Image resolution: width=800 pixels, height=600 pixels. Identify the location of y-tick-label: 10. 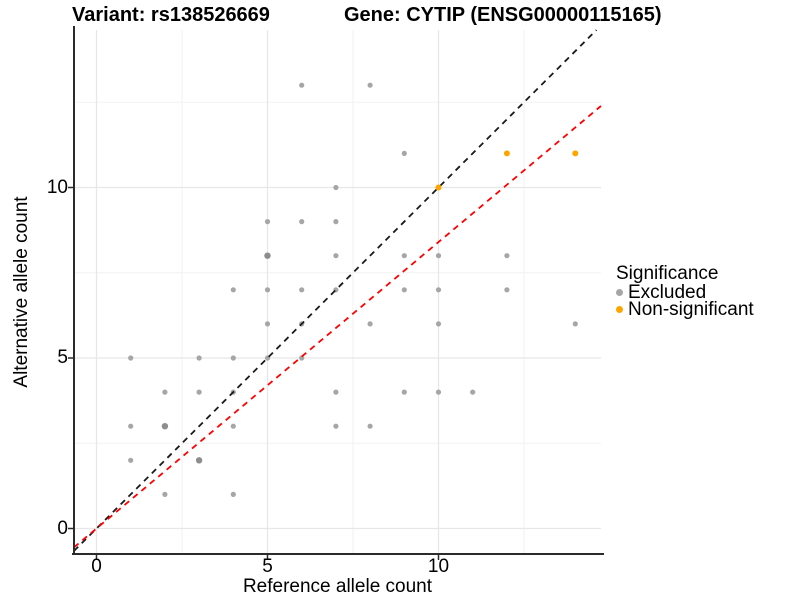
(57, 187).